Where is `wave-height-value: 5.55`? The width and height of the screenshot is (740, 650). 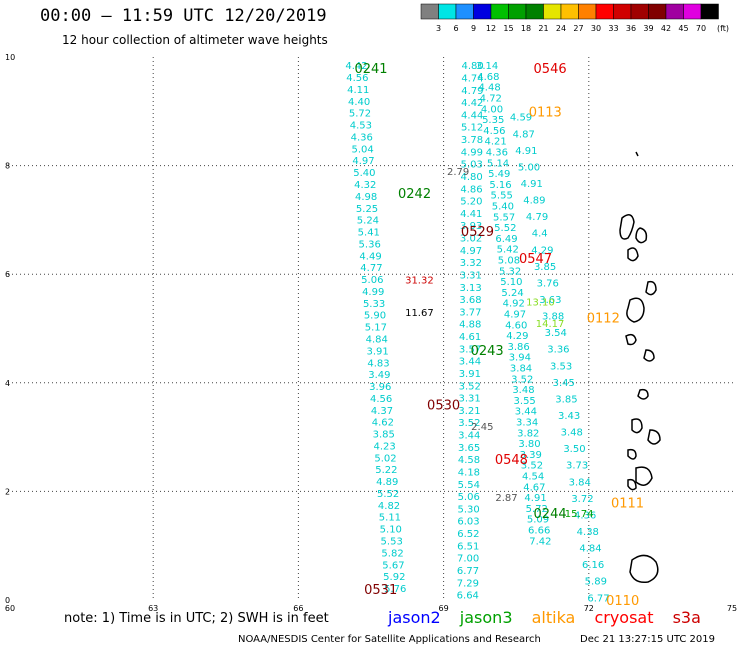
wave-height-value: 5.55 is located at coordinates (502, 196).